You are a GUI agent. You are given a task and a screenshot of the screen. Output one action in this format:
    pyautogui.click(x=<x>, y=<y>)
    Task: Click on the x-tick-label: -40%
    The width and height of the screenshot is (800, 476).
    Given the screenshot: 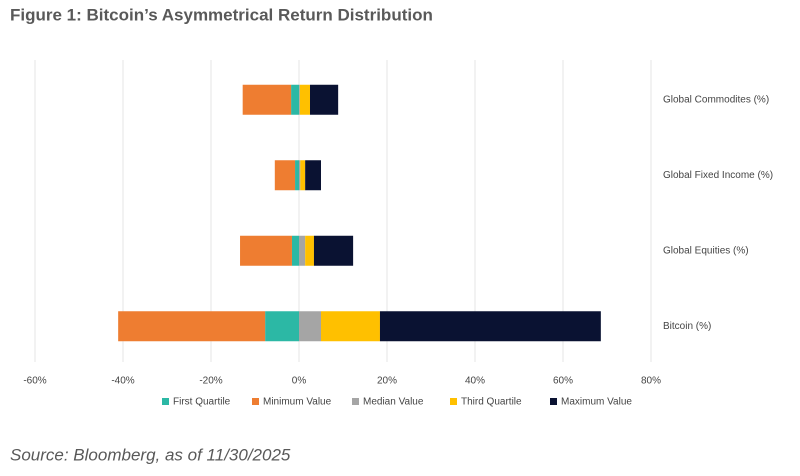 What is the action you would take?
    pyautogui.click(x=122, y=381)
    